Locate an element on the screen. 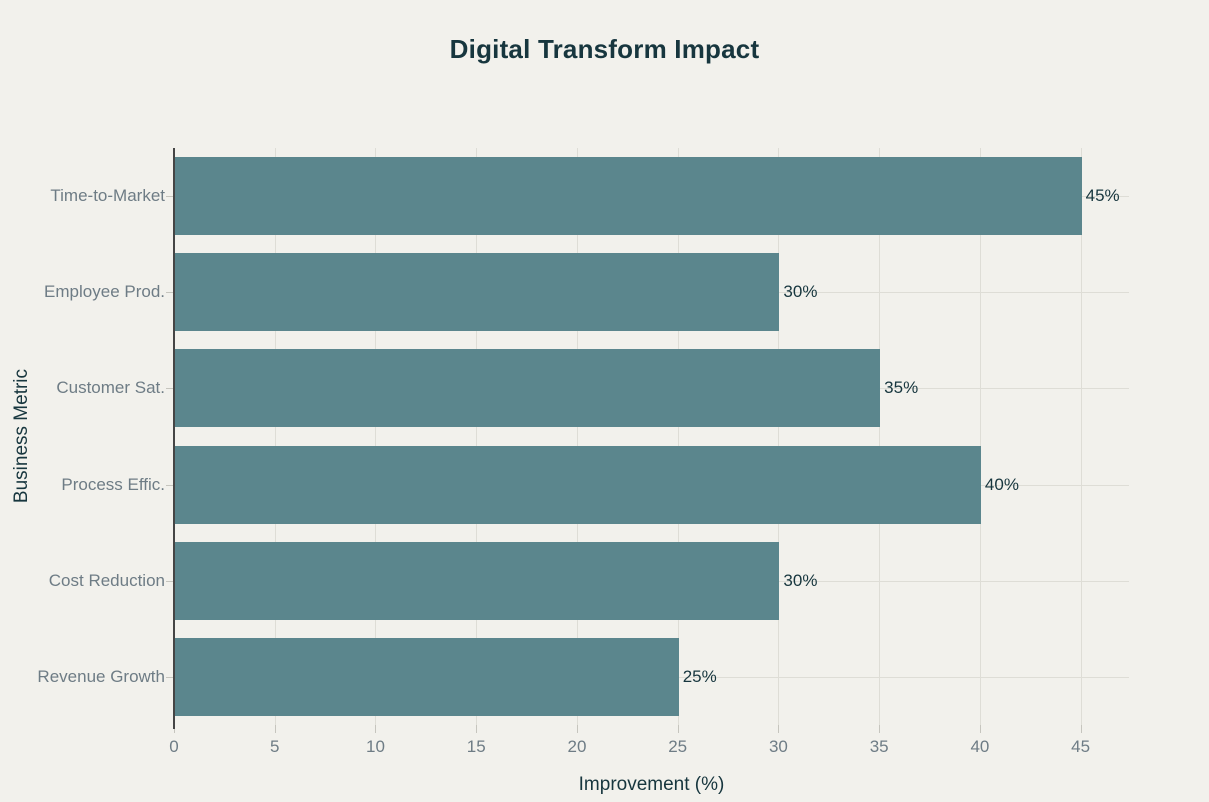 The height and width of the screenshot is (802, 1209). x-tick-label: 0 is located at coordinates (174, 746).